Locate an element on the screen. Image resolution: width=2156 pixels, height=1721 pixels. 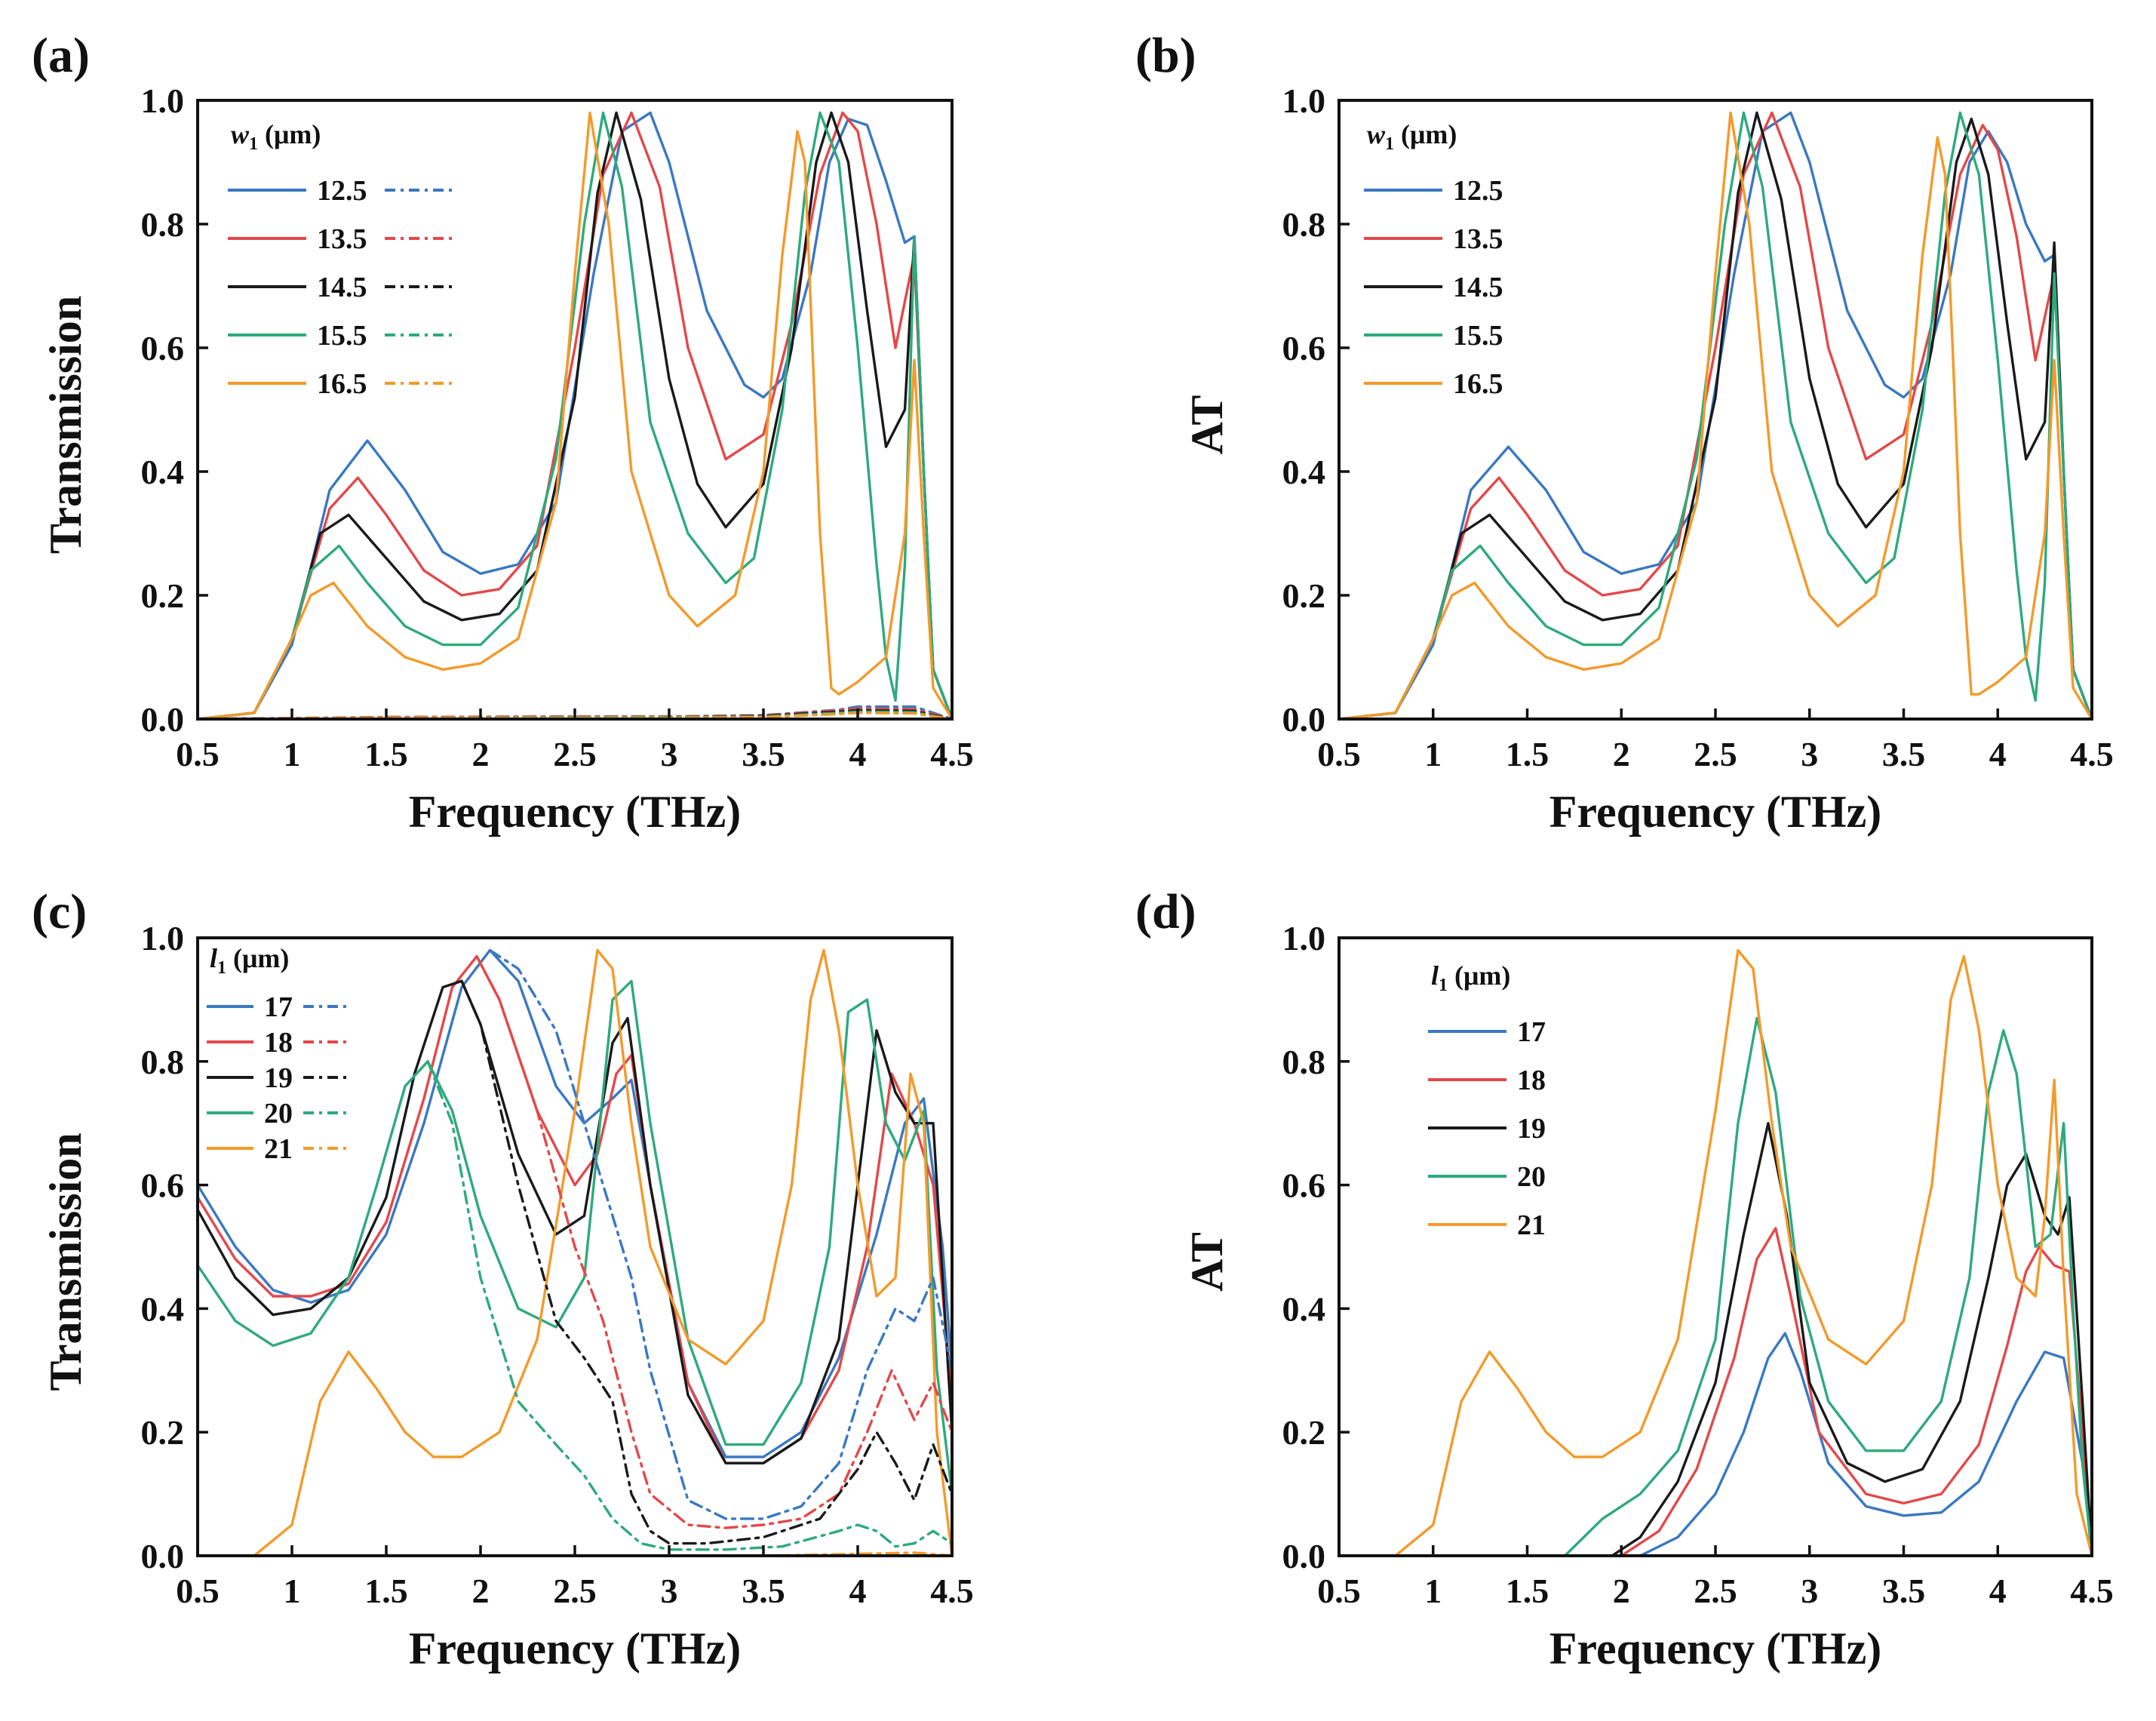
series-line-18-dashdot is located at coordinates (713, 1241).